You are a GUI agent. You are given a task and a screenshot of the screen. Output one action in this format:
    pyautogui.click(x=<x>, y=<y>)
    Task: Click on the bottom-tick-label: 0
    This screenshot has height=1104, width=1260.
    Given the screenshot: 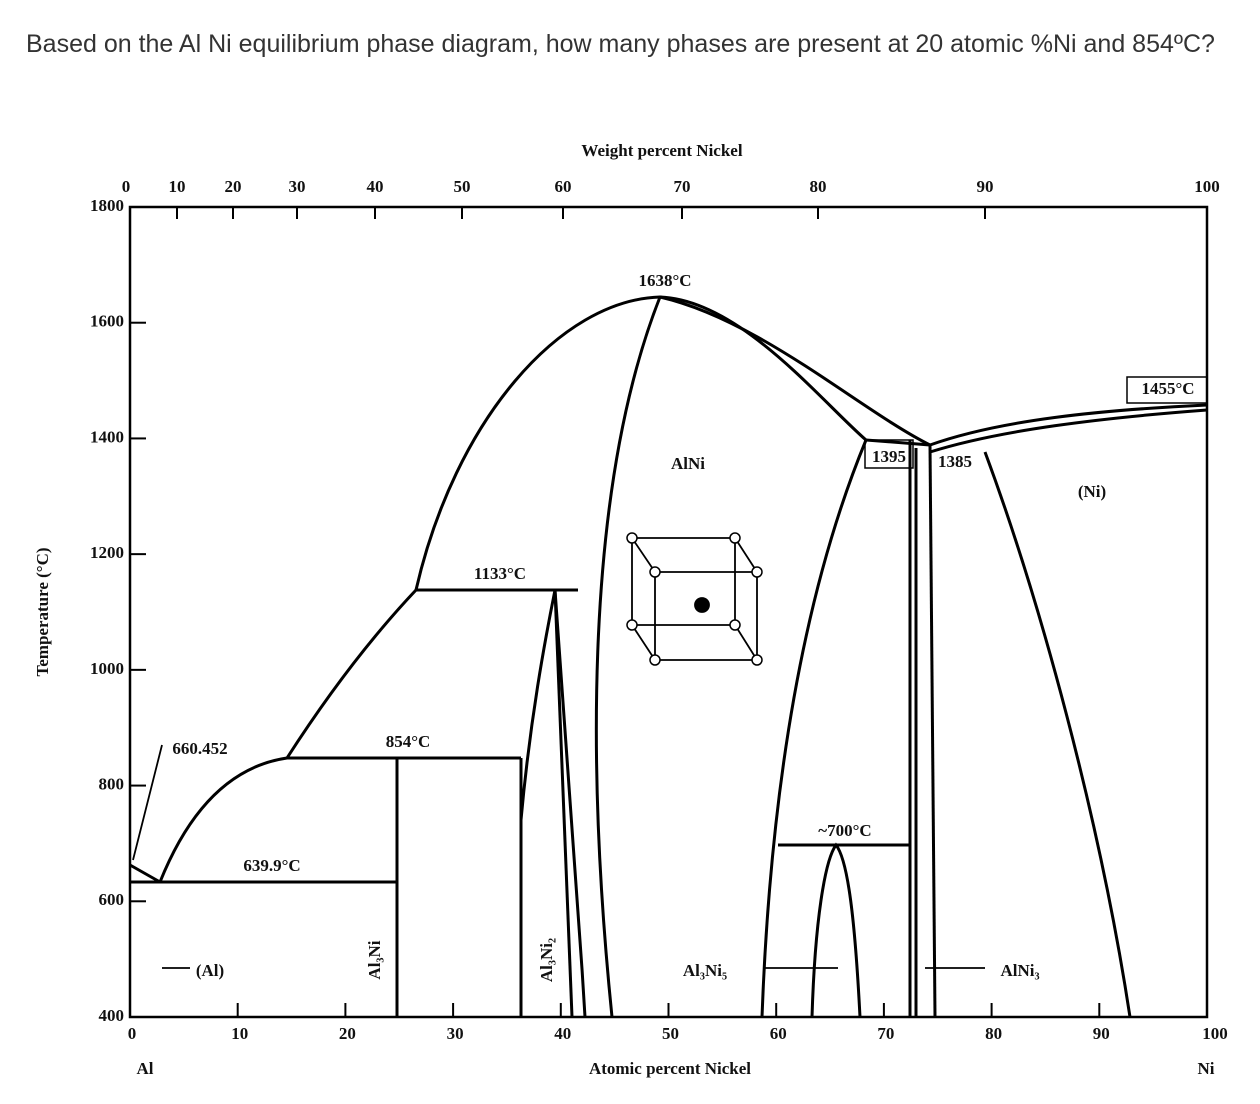 What is the action you would take?
    pyautogui.click(x=132, y=1033)
    